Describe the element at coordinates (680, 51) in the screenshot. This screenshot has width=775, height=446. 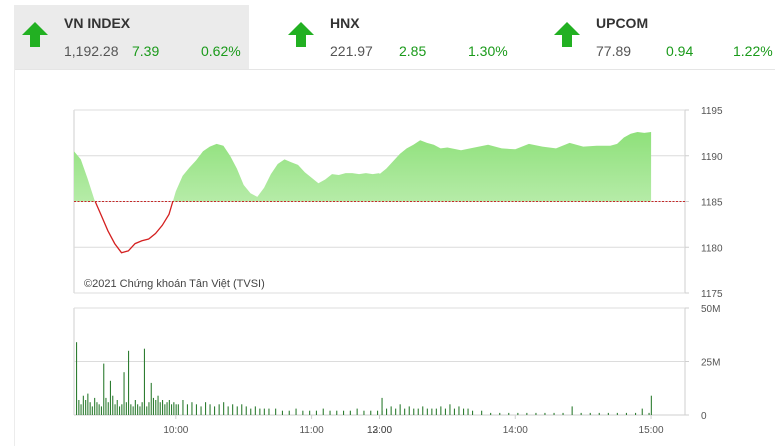
I see `ticker-change: 0.94` at that location.